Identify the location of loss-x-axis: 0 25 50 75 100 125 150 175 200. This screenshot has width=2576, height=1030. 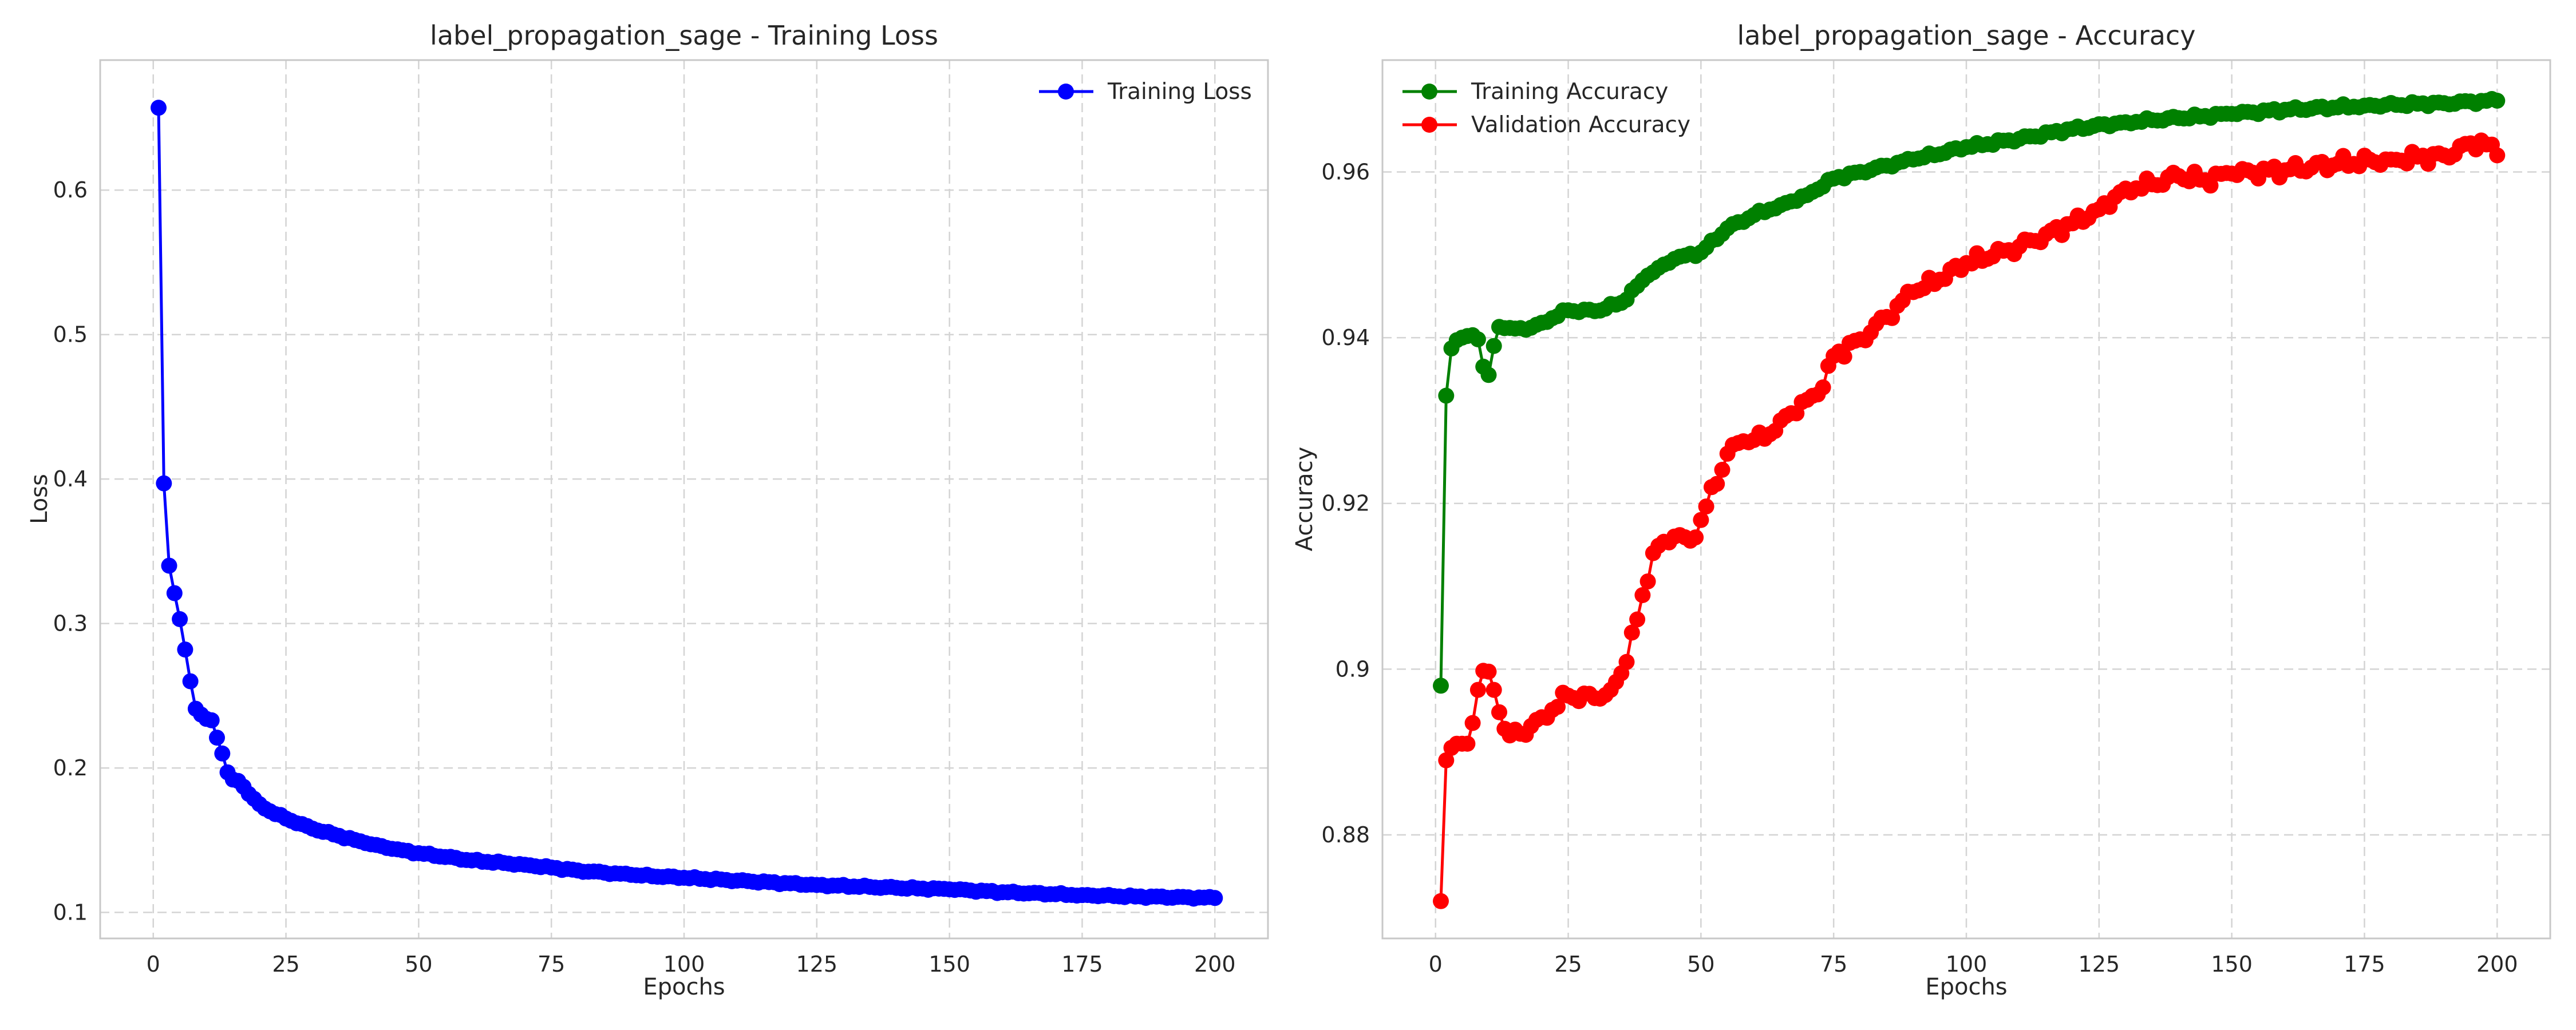
(691, 964).